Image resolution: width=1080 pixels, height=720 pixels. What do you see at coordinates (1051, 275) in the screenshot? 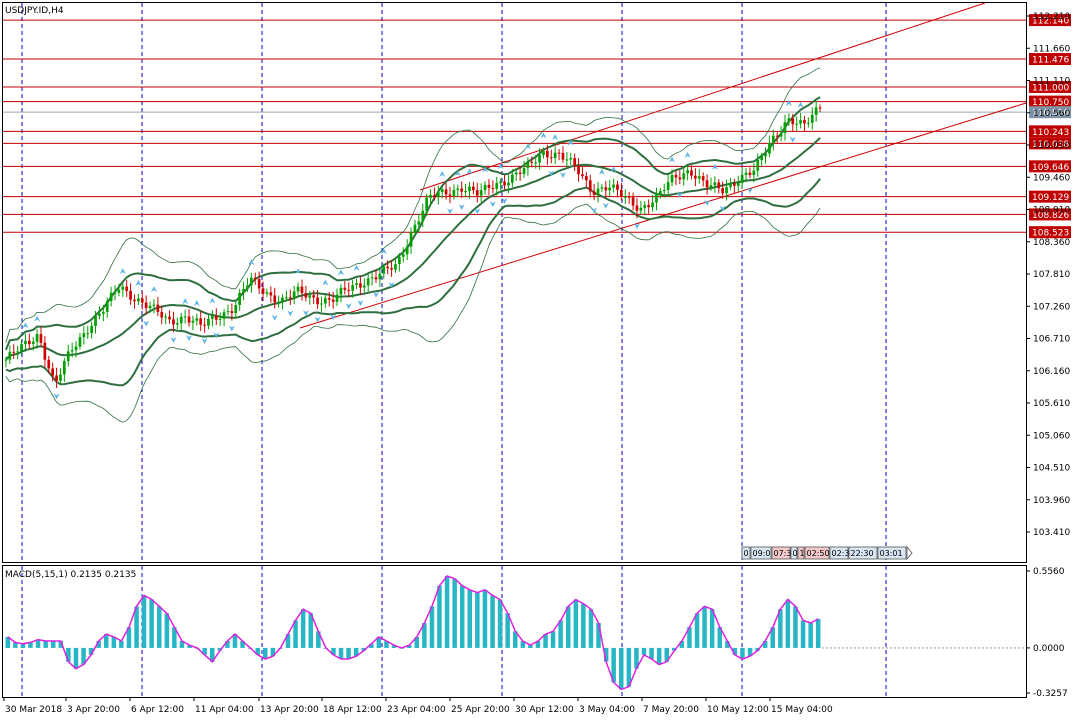
I see `price-tick-label-8: 107.810` at bounding box center [1051, 275].